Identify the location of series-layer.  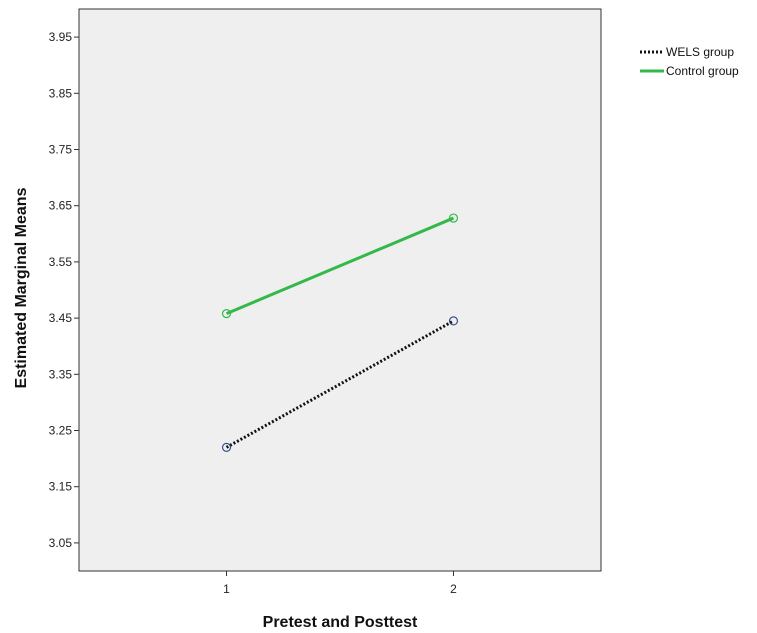
(340, 332).